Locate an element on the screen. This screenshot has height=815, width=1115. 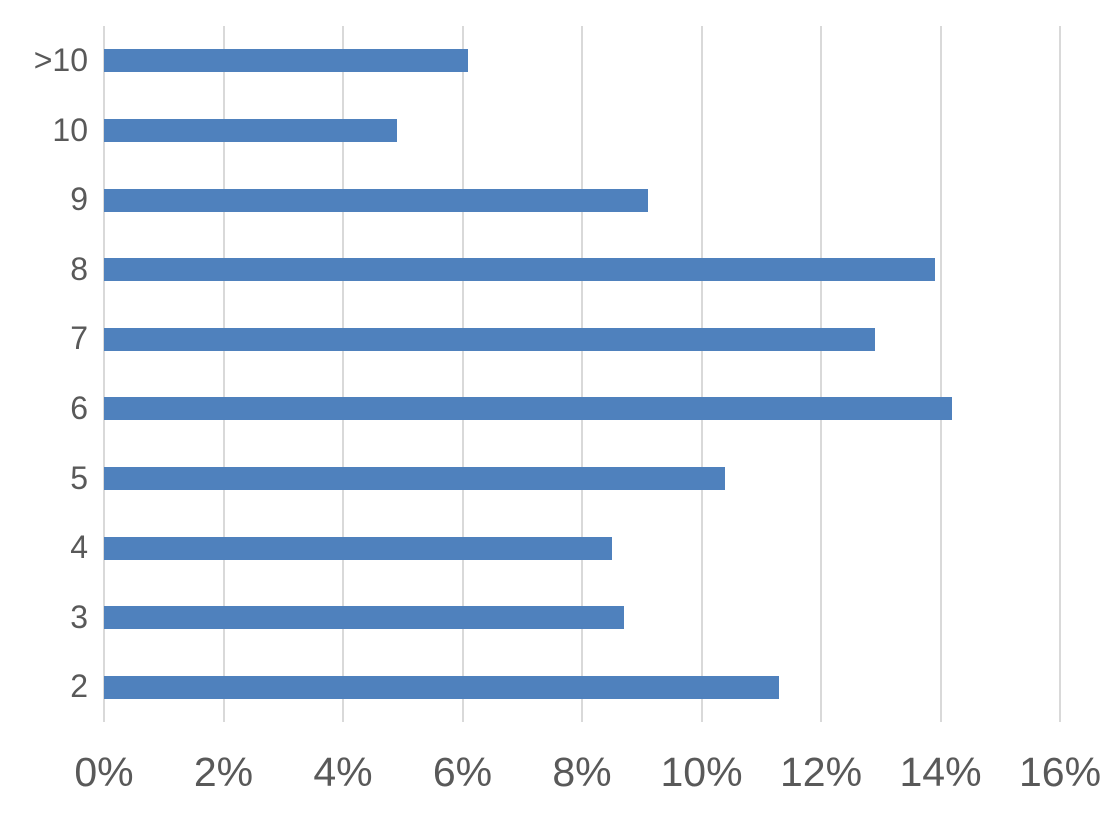
category-label: 8 is located at coordinates (79, 268).